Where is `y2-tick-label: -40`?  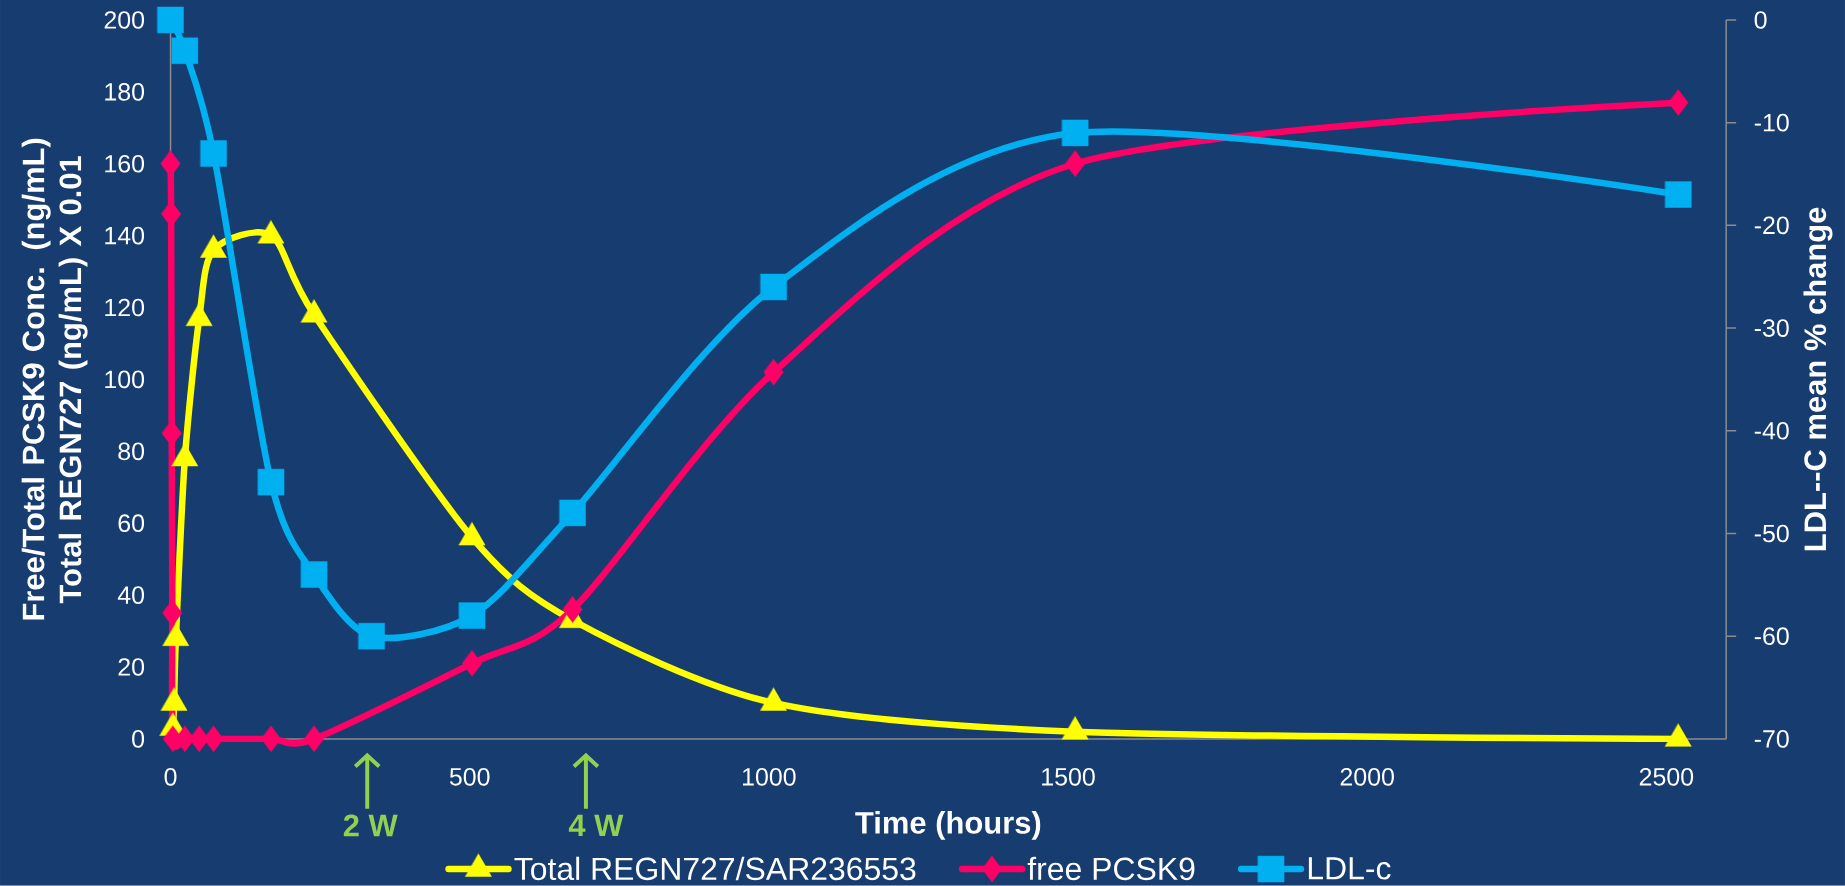 y2-tick-label: -40 is located at coordinates (1771, 431).